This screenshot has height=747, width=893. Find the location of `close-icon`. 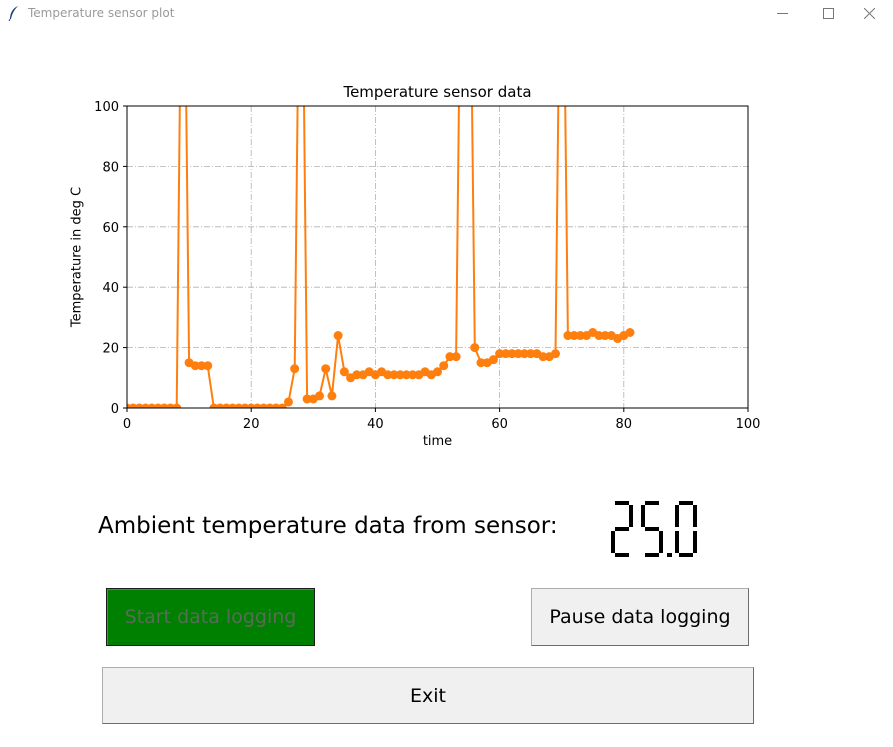

close-icon is located at coordinates (869, 13).